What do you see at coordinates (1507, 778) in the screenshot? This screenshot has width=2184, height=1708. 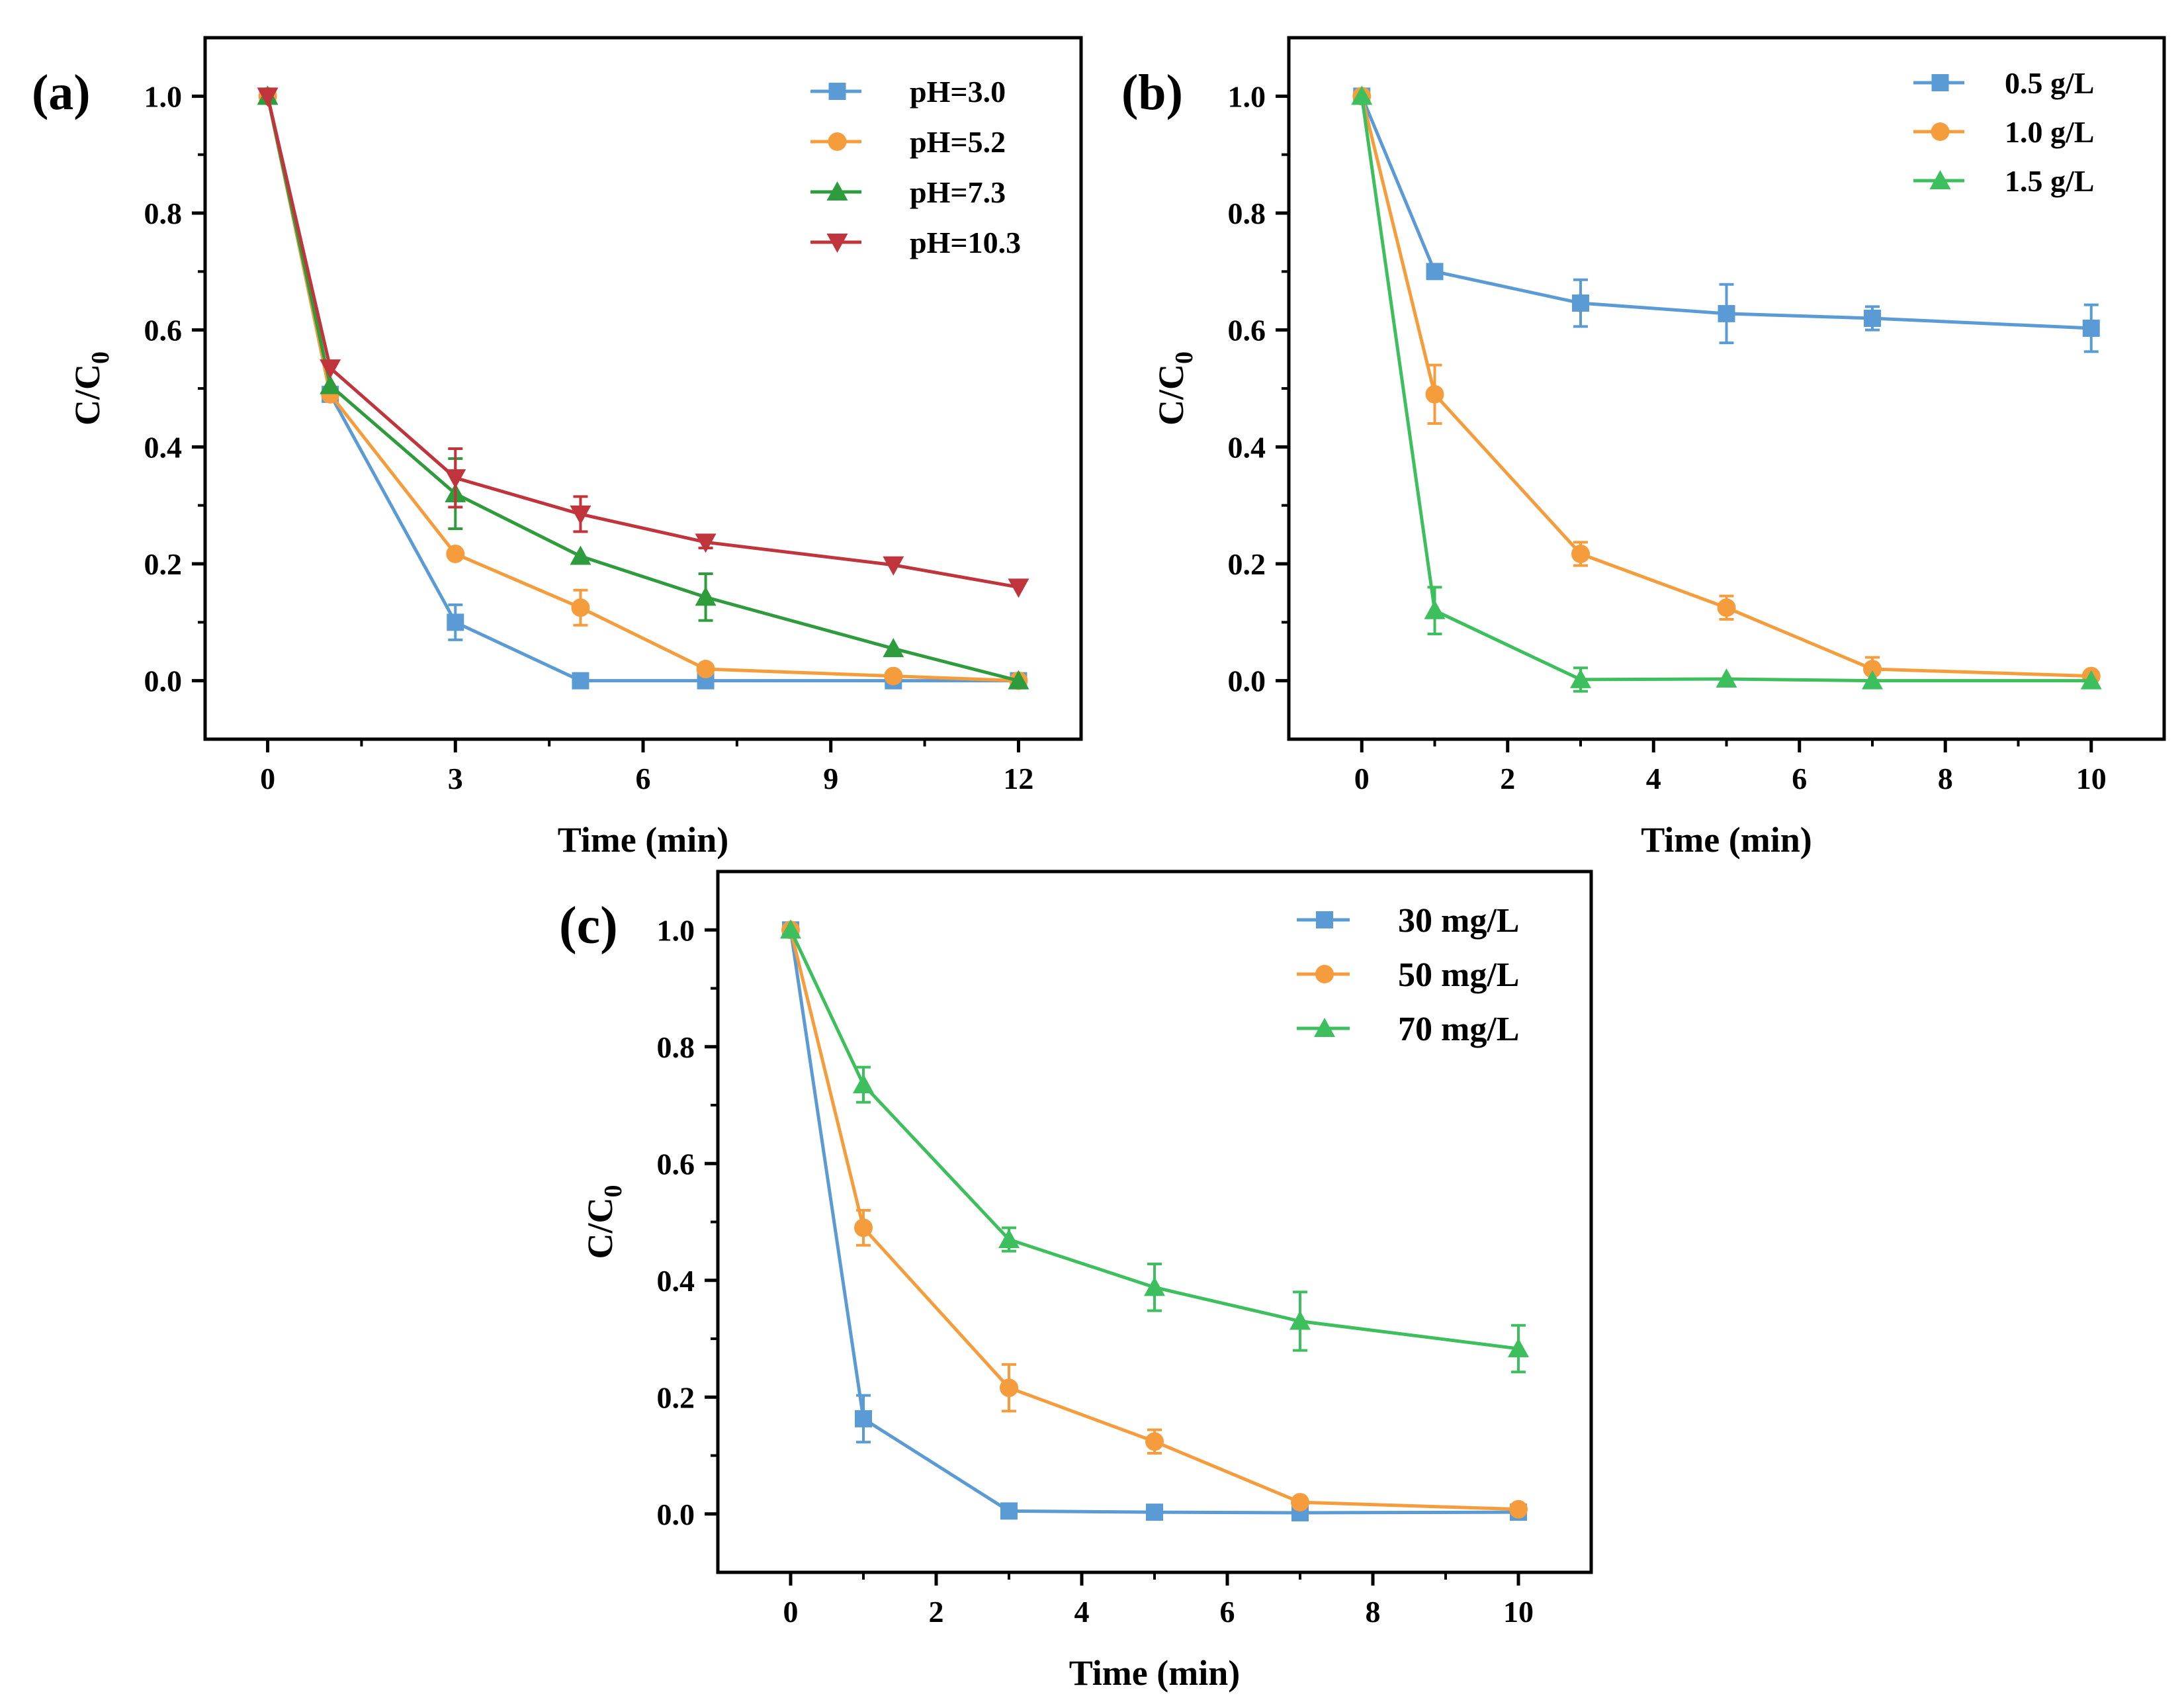 I see `x-tick-label: 2` at bounding box center [1507, 778].